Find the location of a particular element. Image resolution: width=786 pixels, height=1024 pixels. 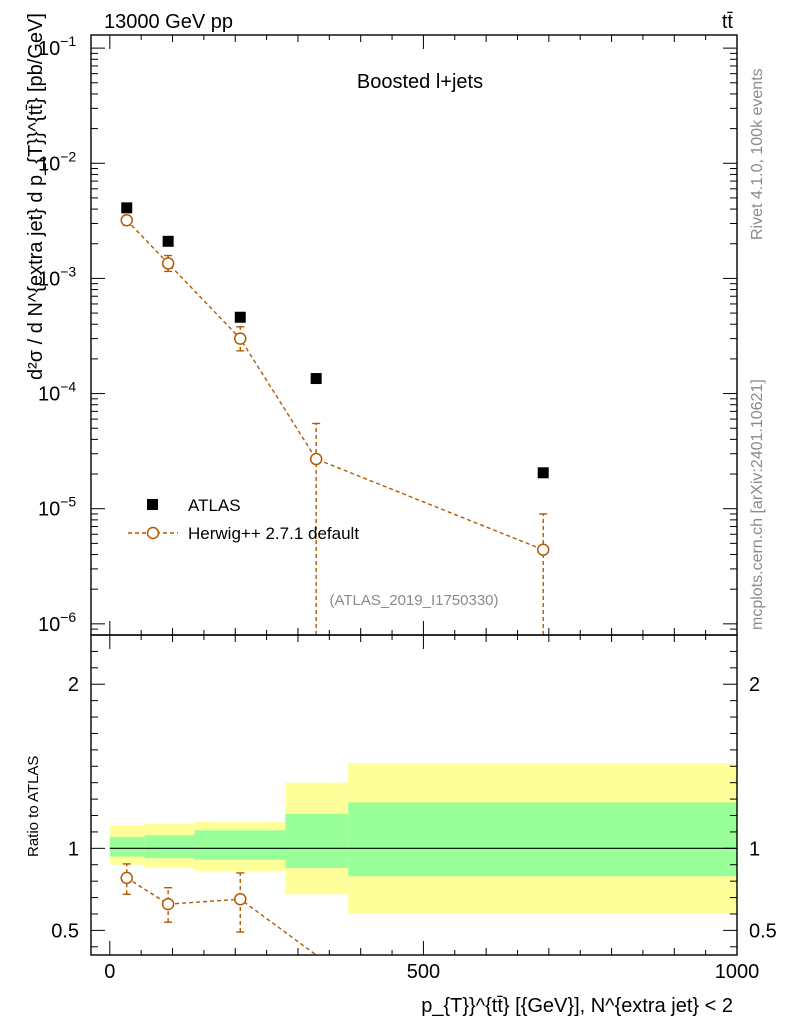

ratio-y-tick-label: 1 is located at coordinates (73, 849).